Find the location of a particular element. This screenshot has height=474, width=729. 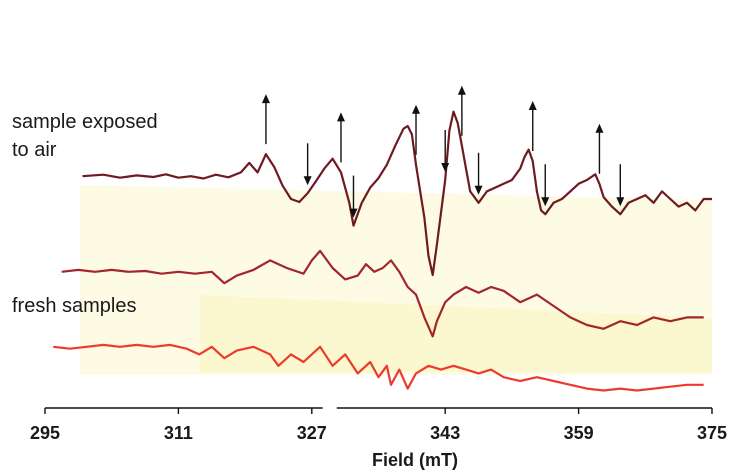

x-axis-title: Field (mT) is located at coordinates (415, 460).